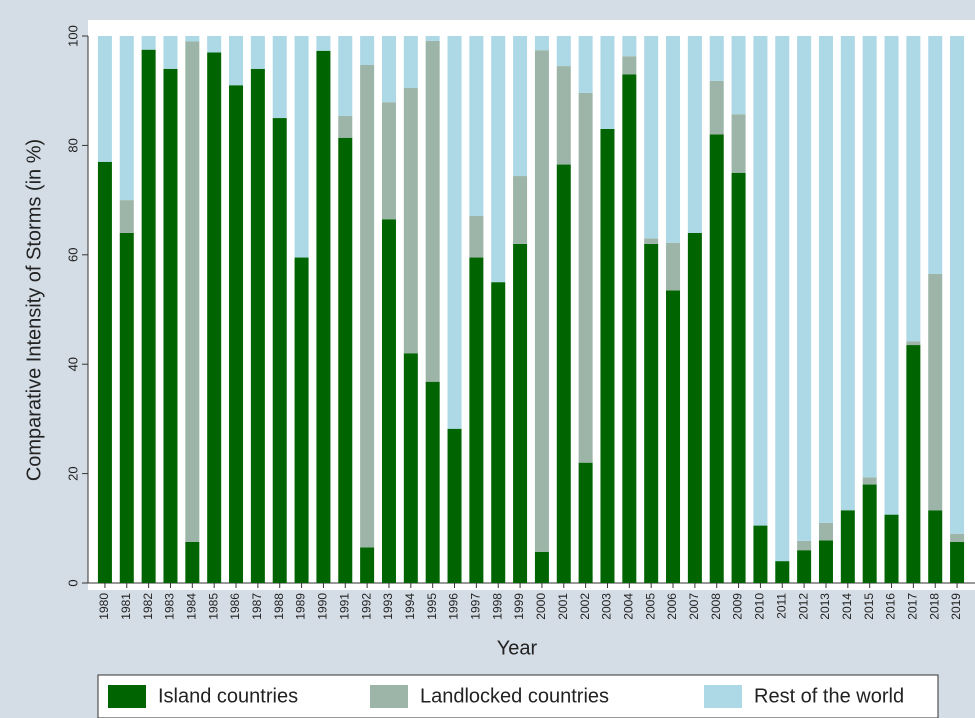 Image resolution: width=975 pixels, height=718 pixels. What do you see at coordinates (301, 606) in the screenshot?
I see `x-tick-label: 1989` at bounding box center [301, 606].